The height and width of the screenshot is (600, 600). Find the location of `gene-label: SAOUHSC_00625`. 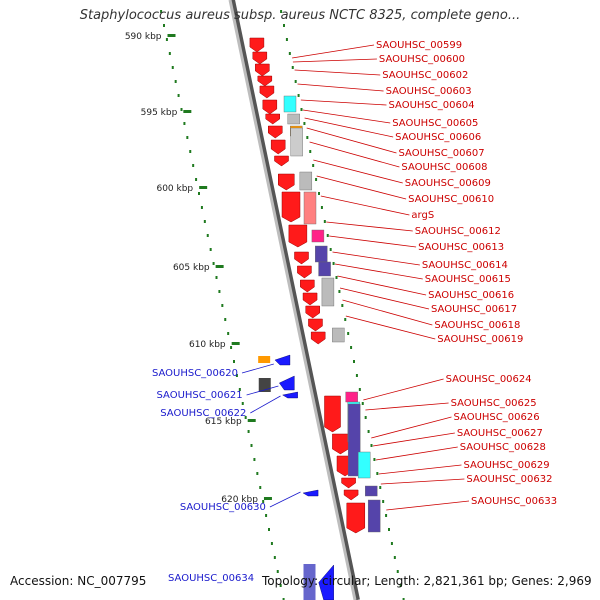

gene-label: SAOUHSC_00625 is located at coordinates (494, 403).